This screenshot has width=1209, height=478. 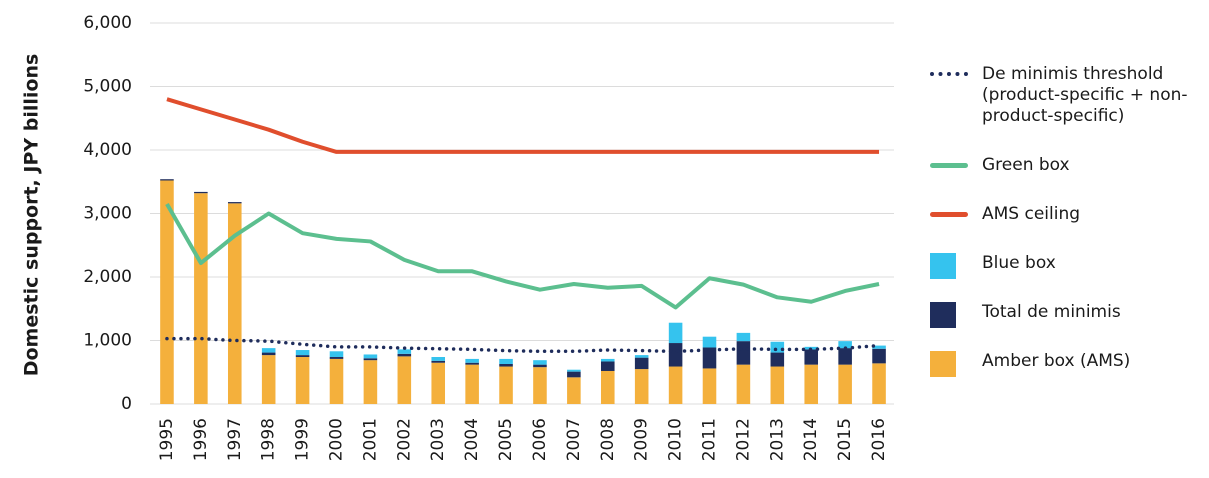 What do you see at coordinates (167, 439) in the screenshot?
I see `x-tick-label: 1995` at bounding box center [167, 439].